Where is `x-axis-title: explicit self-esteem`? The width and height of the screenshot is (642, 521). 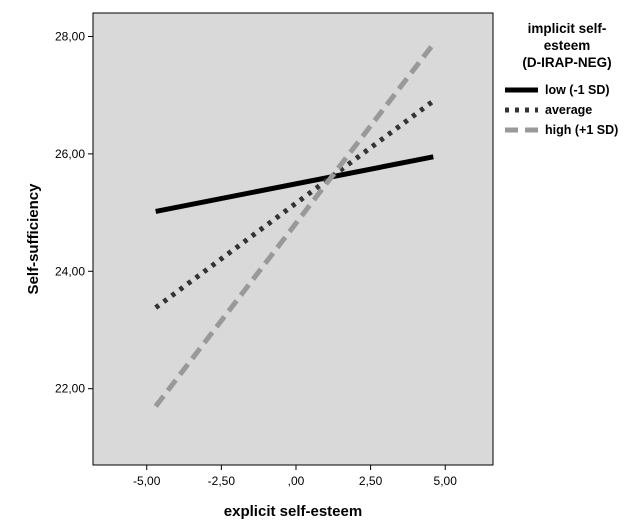 x-axis-title: explicit self-esteem is located at coordinates (293, 511).